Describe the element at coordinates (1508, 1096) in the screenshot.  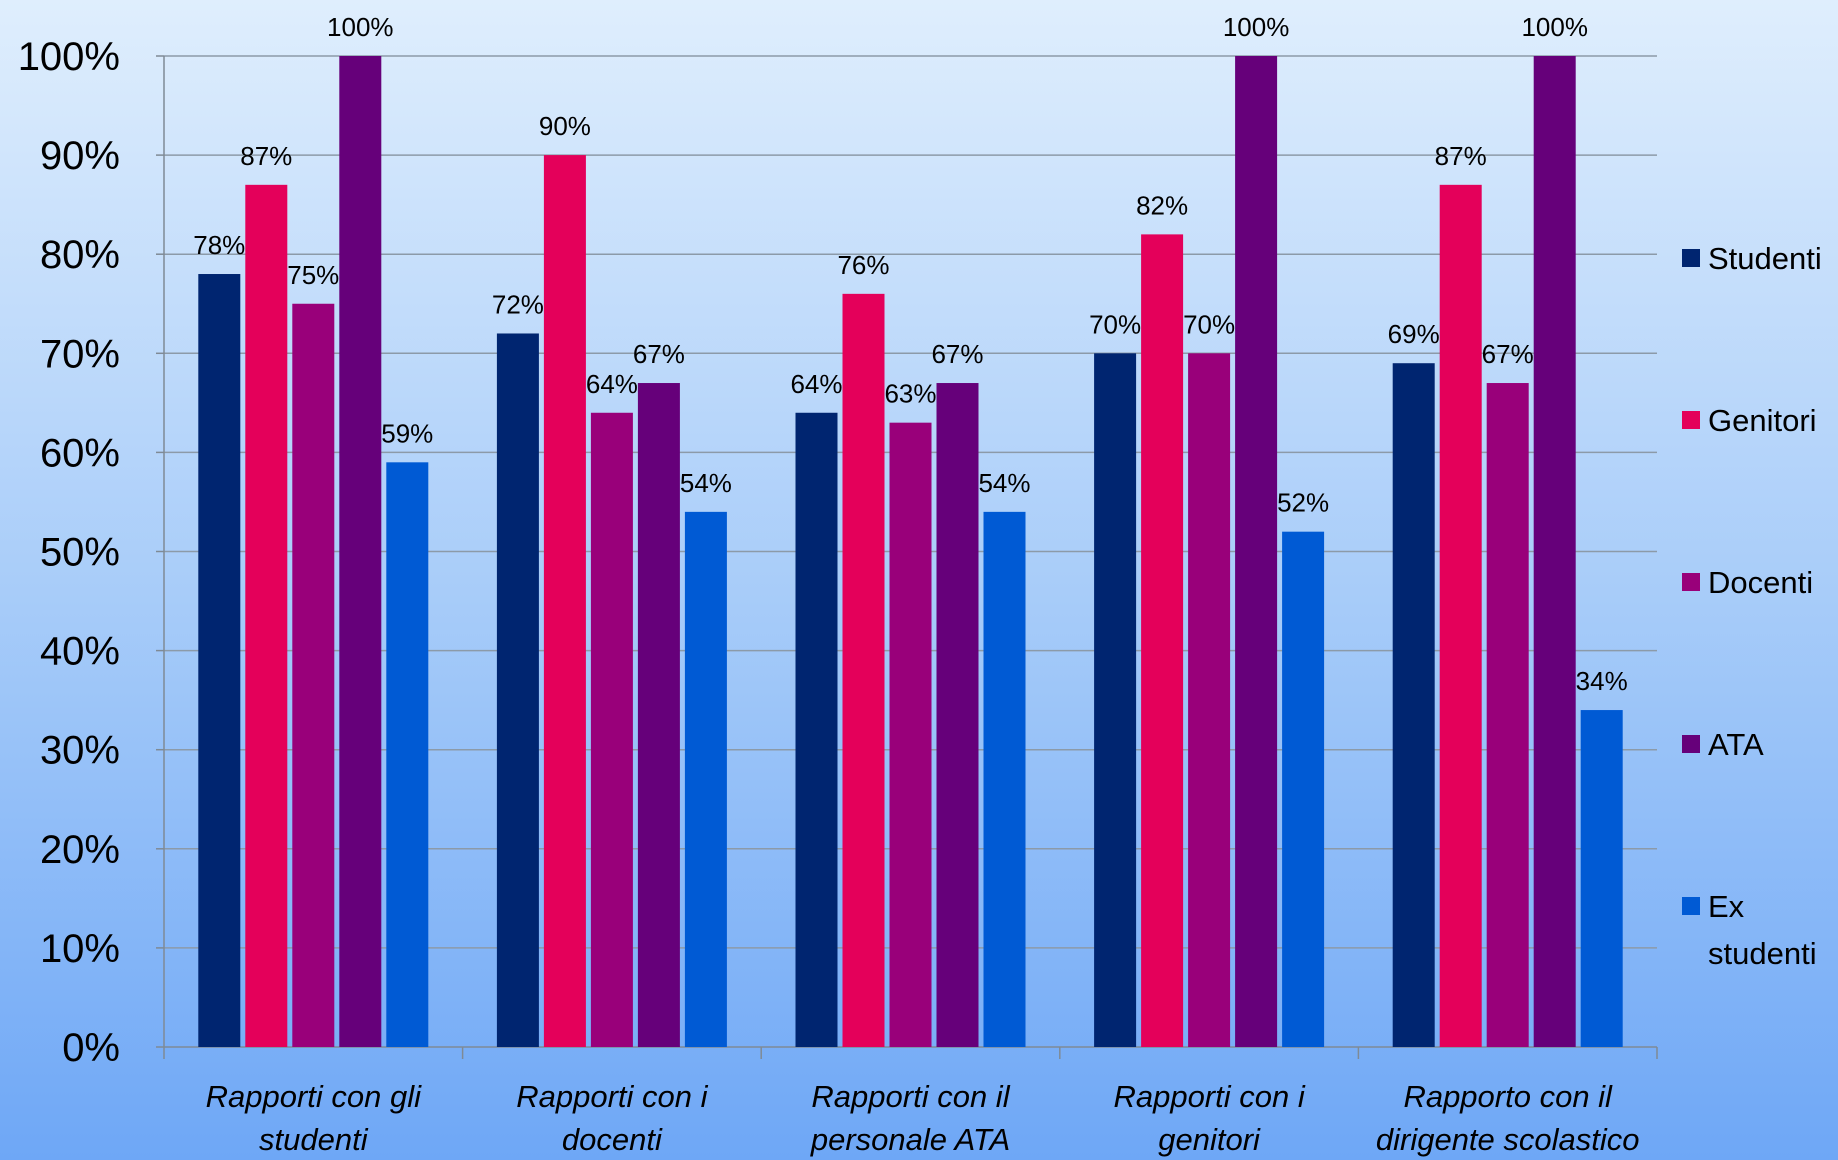
I see `category-label: Rapporto con il` at that location.